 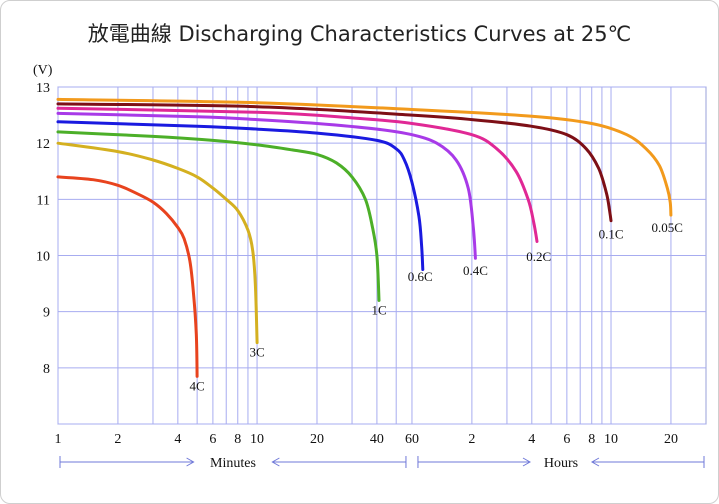 I want to click on x-segment-label: Minutes, so click(x=233, y=463).